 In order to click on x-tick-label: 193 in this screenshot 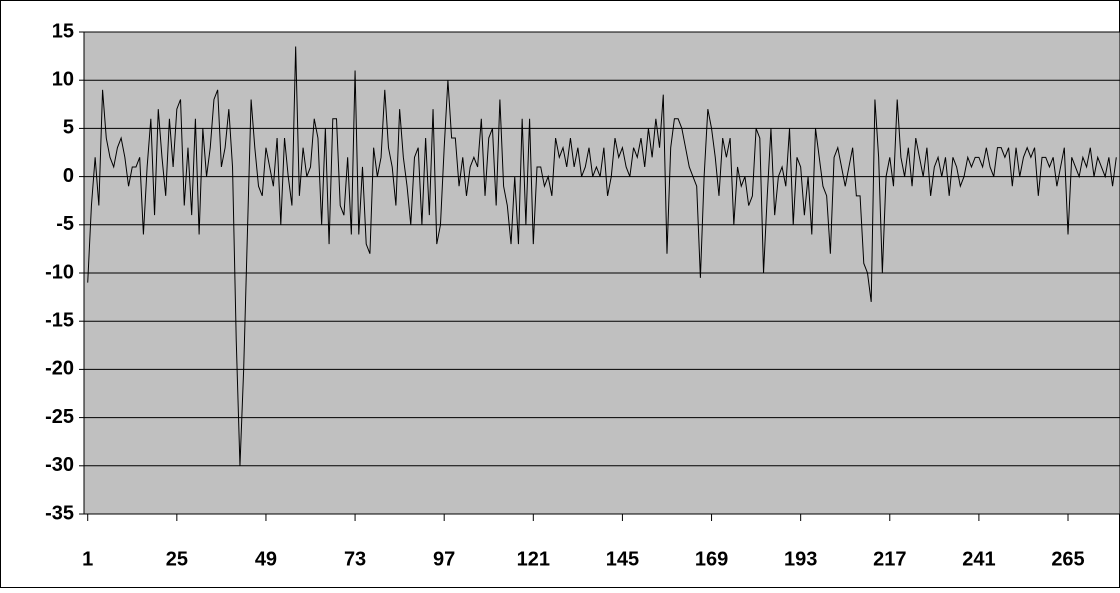, I will do `click(800, 559)`.